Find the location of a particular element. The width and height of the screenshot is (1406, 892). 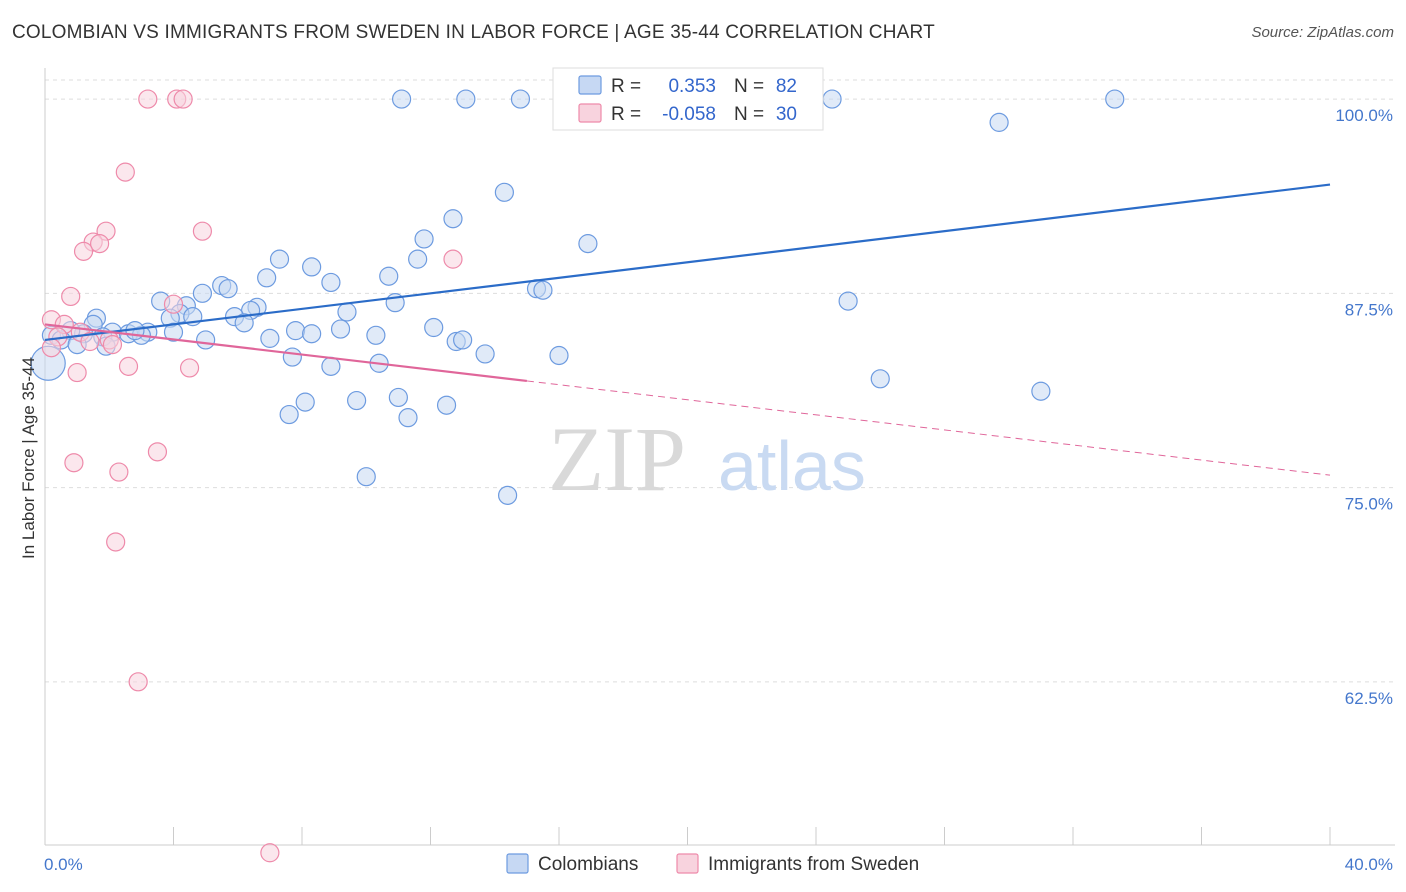

legend-n-label-2: N = is located at coordinates (749, 114).